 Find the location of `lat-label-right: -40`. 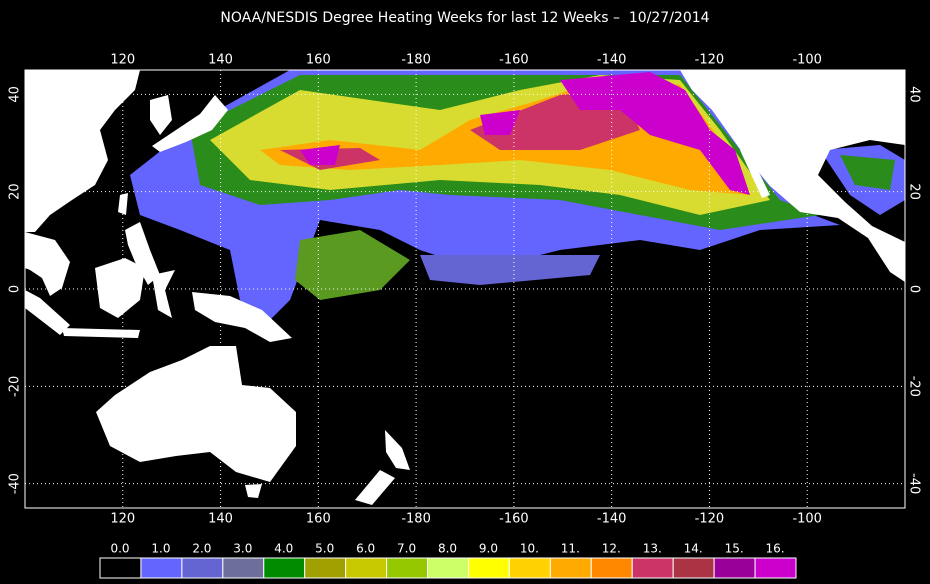

lat-label-right: -40 is located at coordinates (914, 483).